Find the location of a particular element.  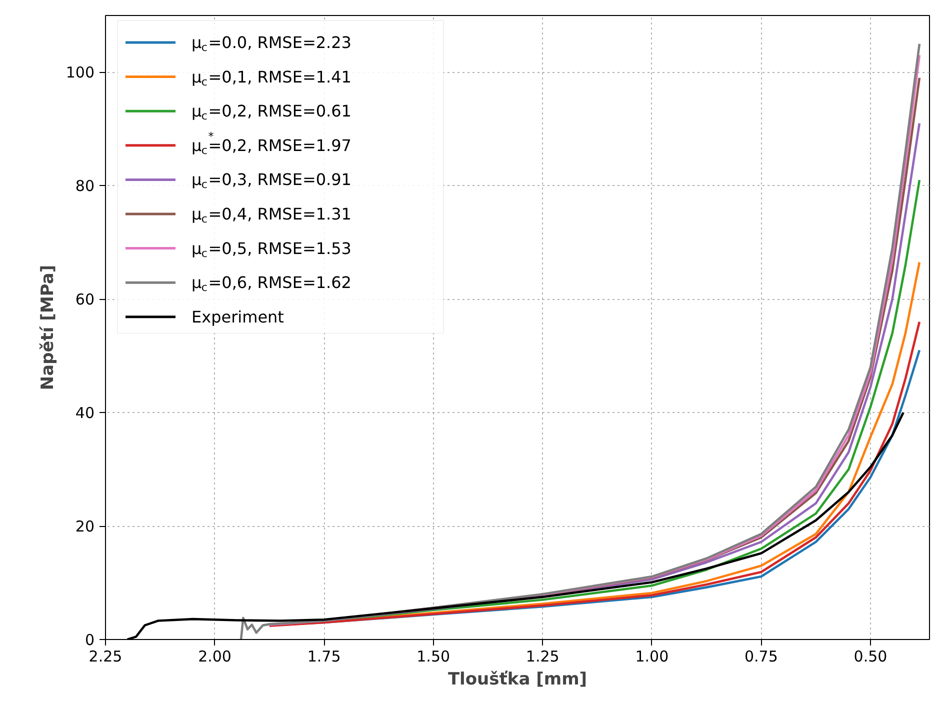

x-tick-label: 1.00 is located at coordinates (652, 657).